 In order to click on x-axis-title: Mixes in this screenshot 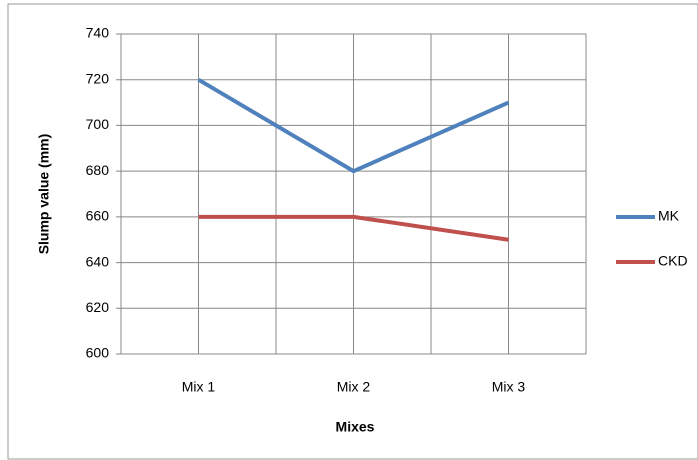, I will do `click(355, 427)`.